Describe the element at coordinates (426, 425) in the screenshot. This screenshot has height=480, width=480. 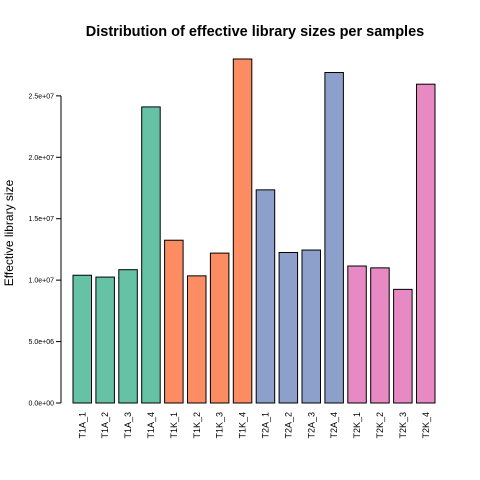
I see `x-tick-label: T2K_4` at that location.